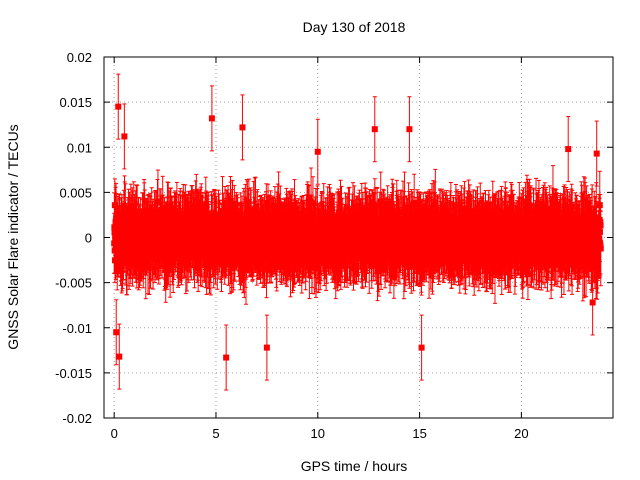 Image resolution: width=640 pixels, height=480 pixels. Describe the element at coordinates (354, 27) in the screenshot. I see `chart-title: Day 130 of 2018` at that location.